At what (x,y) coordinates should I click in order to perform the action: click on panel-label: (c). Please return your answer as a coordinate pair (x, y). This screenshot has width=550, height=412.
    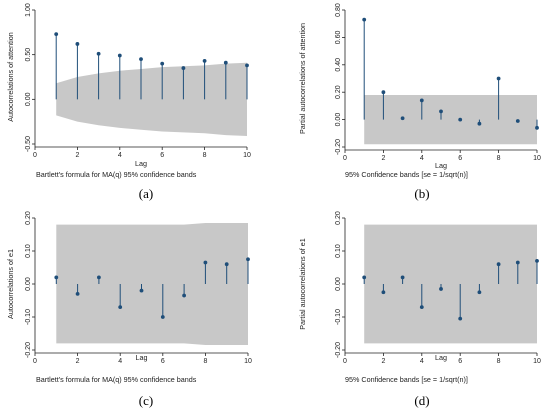
    Looking at the image, I should click on (146, 400).